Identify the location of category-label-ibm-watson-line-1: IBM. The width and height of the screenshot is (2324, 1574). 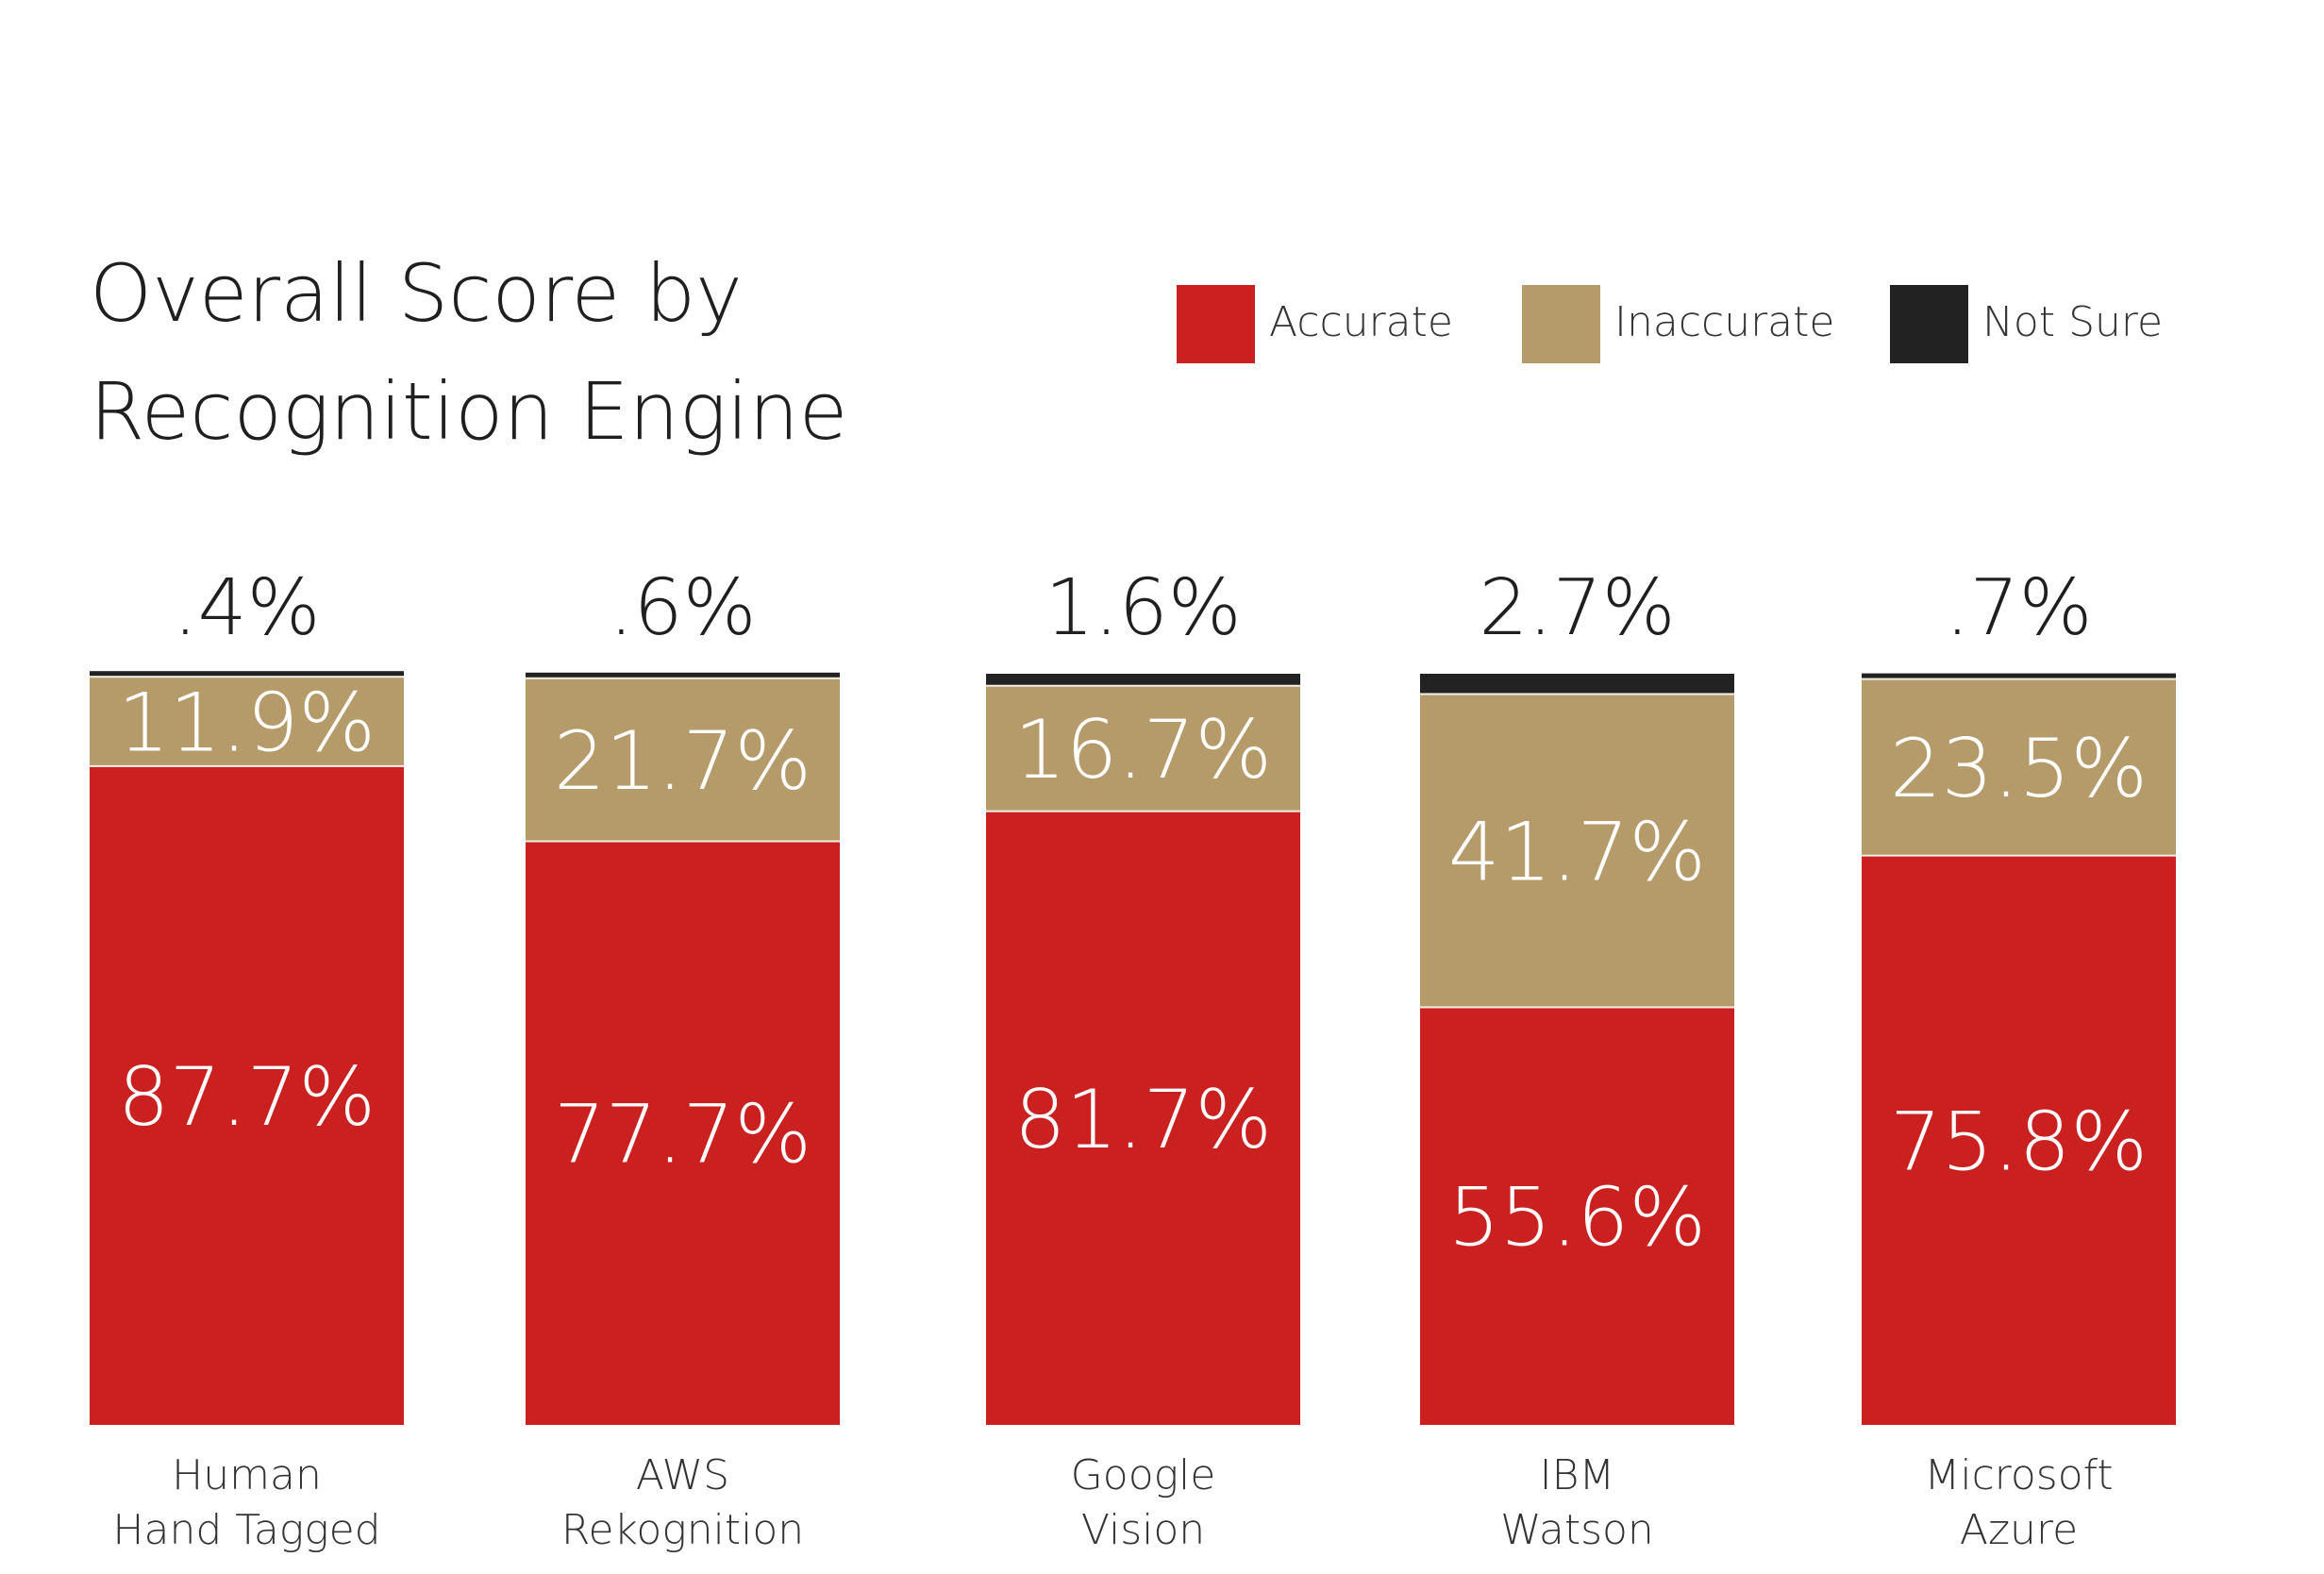
(1577, 1475).